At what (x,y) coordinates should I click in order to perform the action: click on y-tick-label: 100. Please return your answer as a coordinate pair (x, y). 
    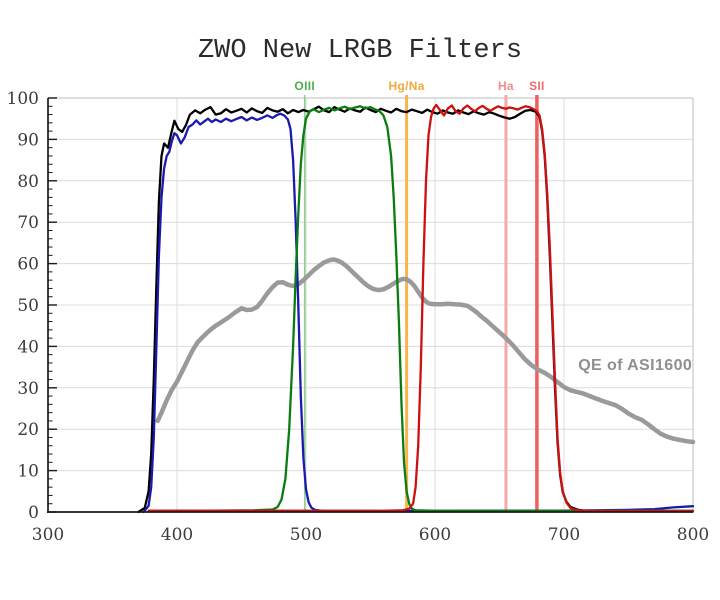
    Looking at the image, I should click on (23, 99).